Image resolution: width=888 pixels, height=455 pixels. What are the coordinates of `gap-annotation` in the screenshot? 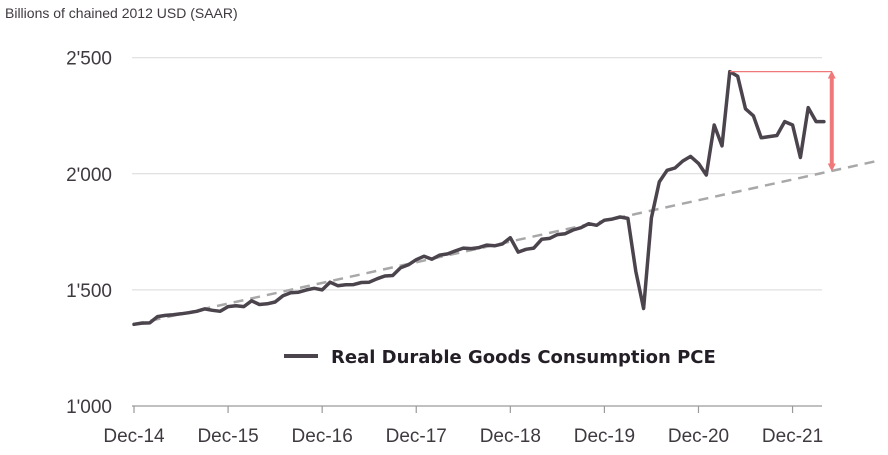 It's located at (782, 121).